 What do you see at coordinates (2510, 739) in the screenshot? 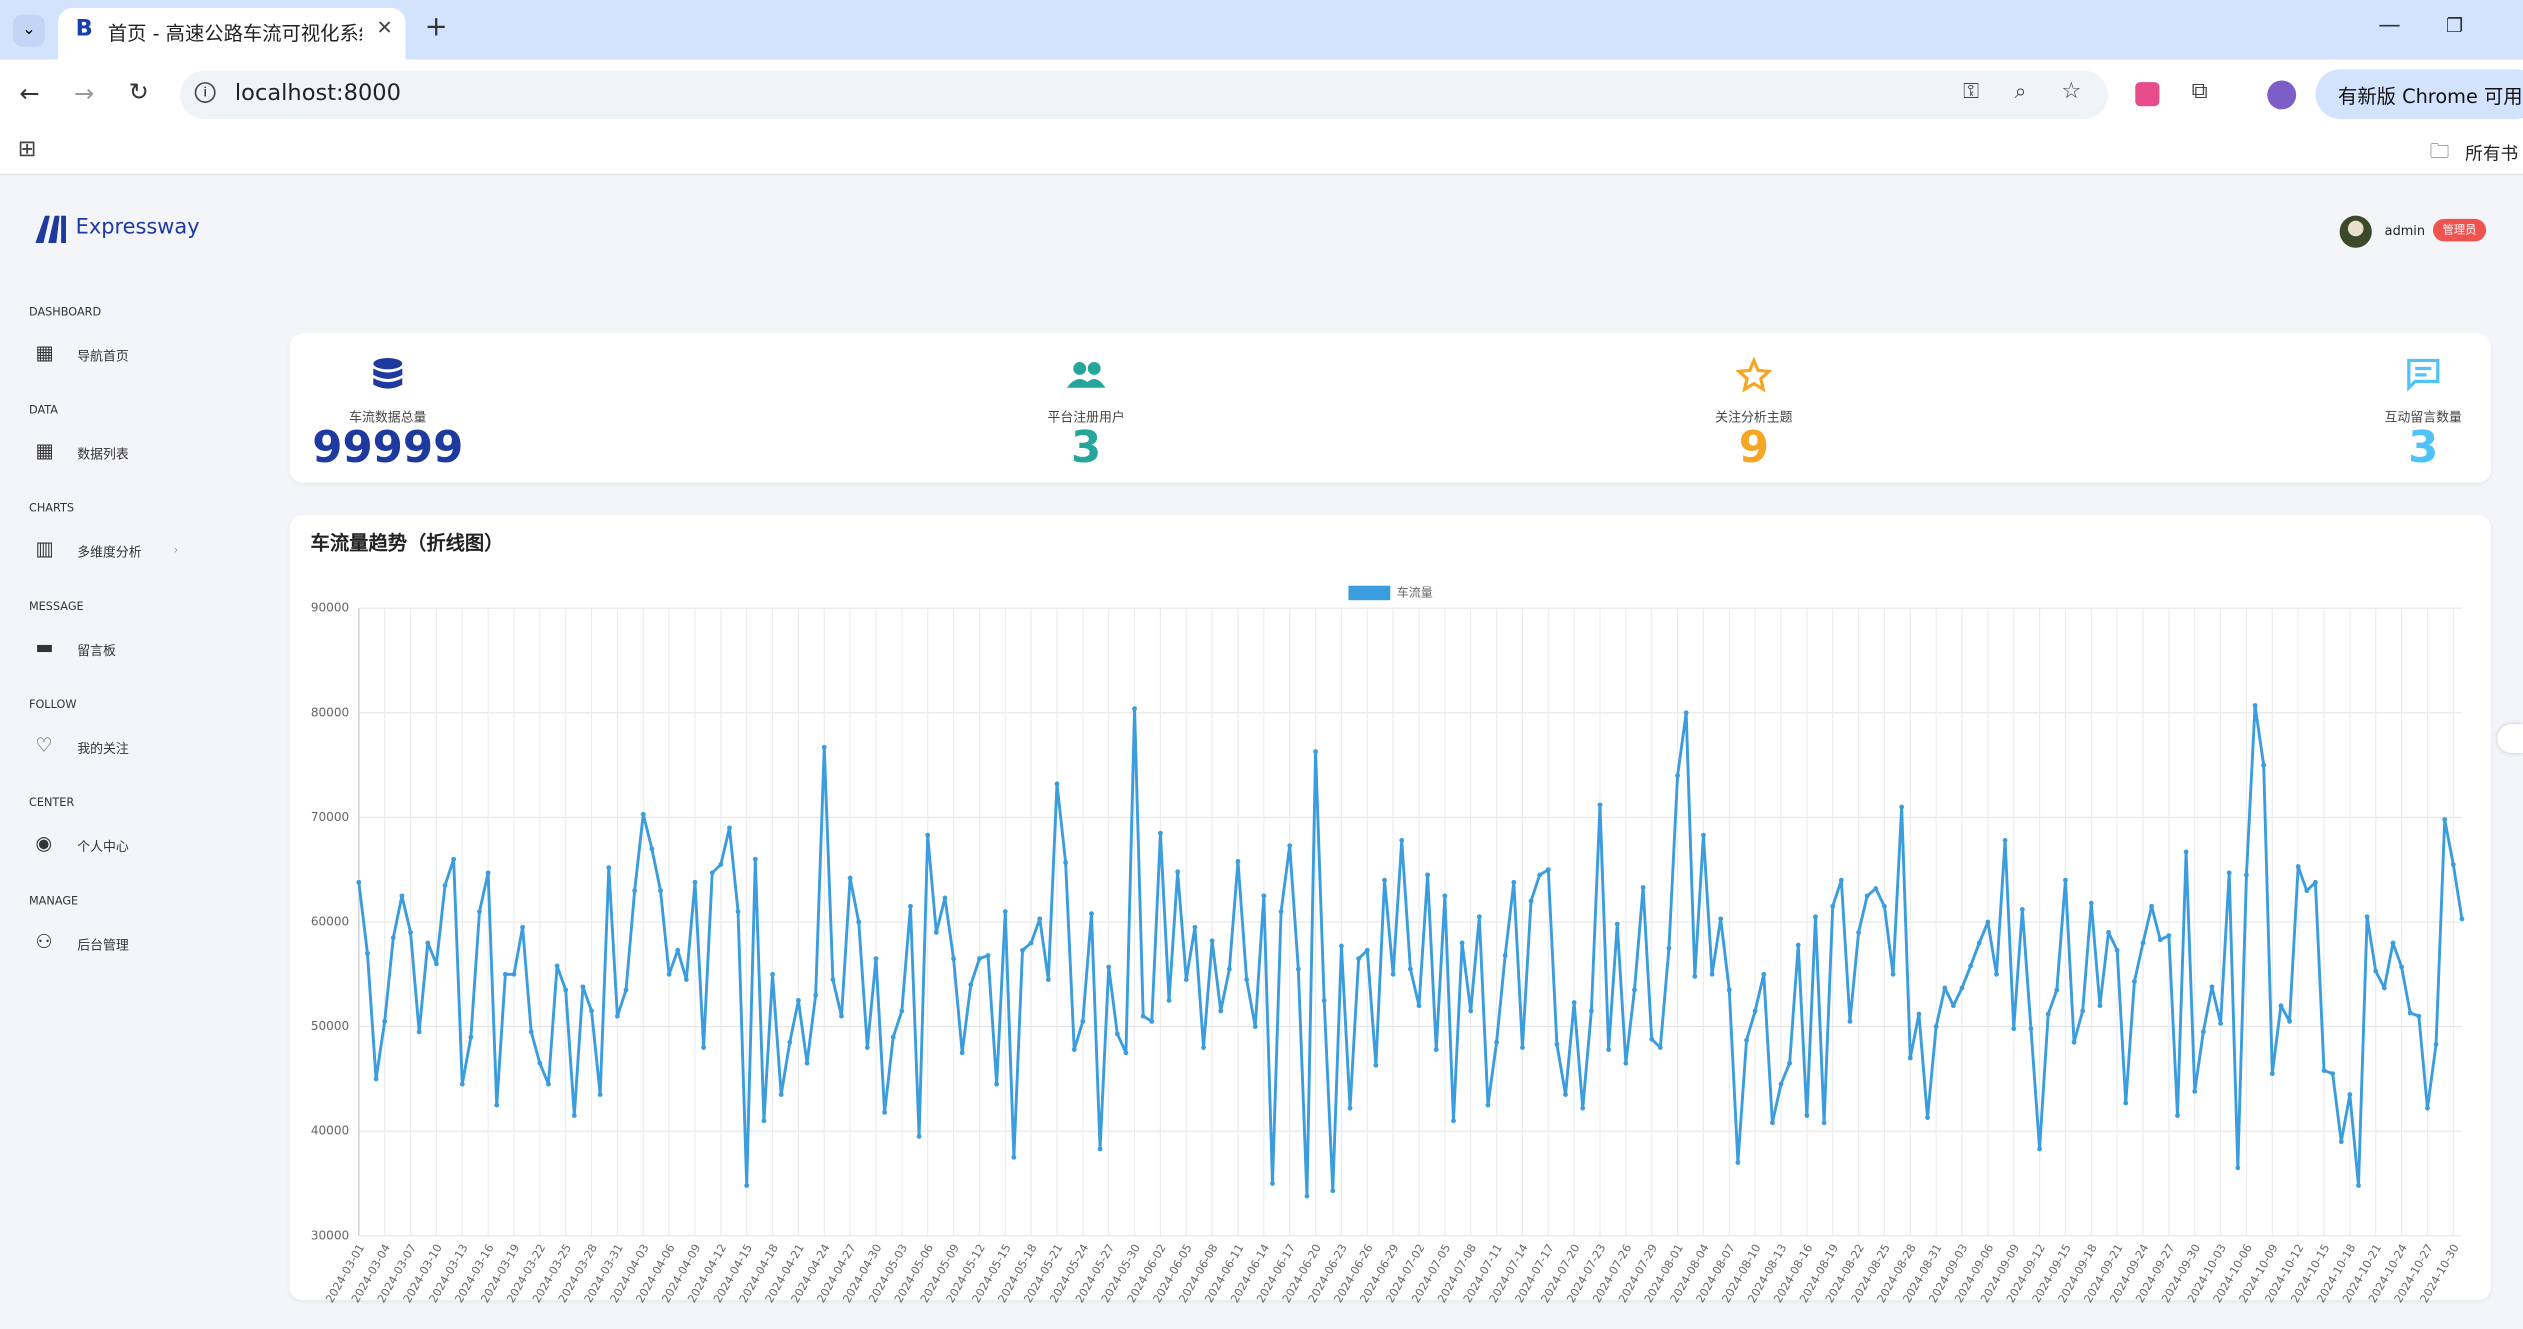
I see `translate-float` at bounding box center [2510, 739].